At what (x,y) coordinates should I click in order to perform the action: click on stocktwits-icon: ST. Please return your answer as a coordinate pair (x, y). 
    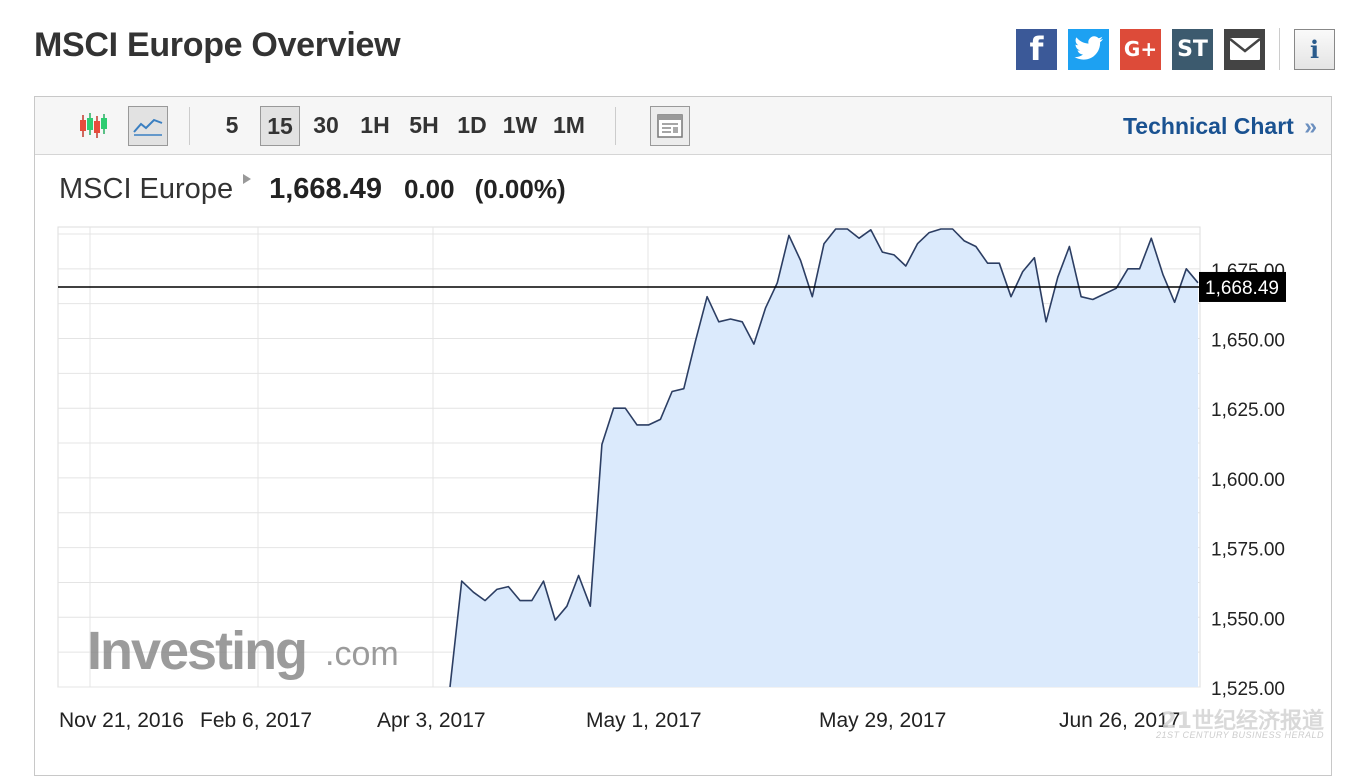
    Looking at the image, I should click on (1192, 49).